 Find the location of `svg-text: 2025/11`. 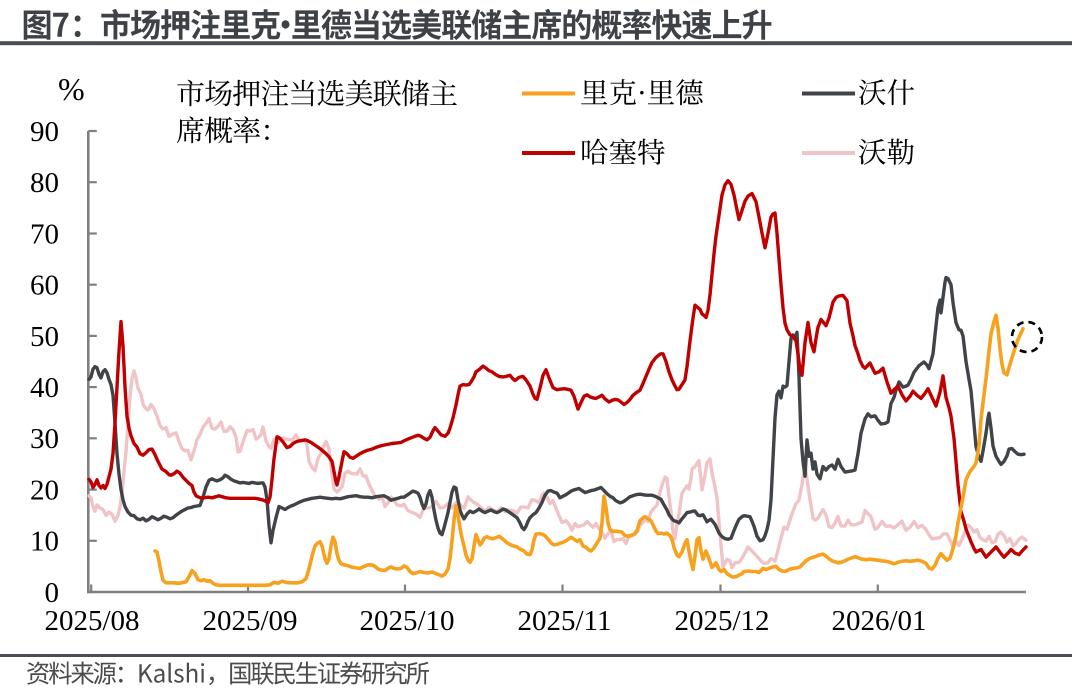

svg-text: 2025/11 is located at coordinates (565, 621).